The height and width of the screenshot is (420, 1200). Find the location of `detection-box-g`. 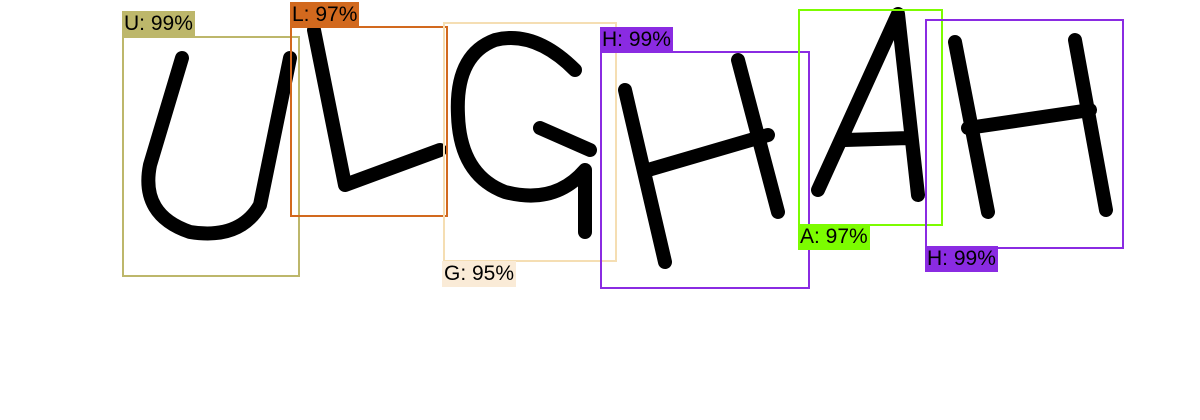

detection-box-g is located at coordinates (530, 142).